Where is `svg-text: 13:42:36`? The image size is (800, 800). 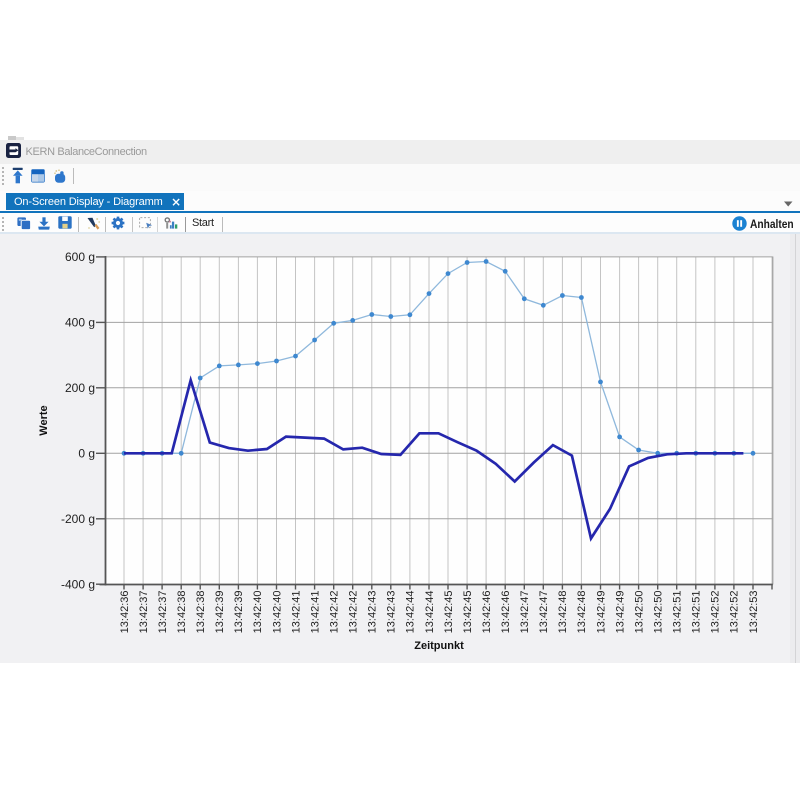 svg-text: 13:42:36 is located at coordinates (125, 612).